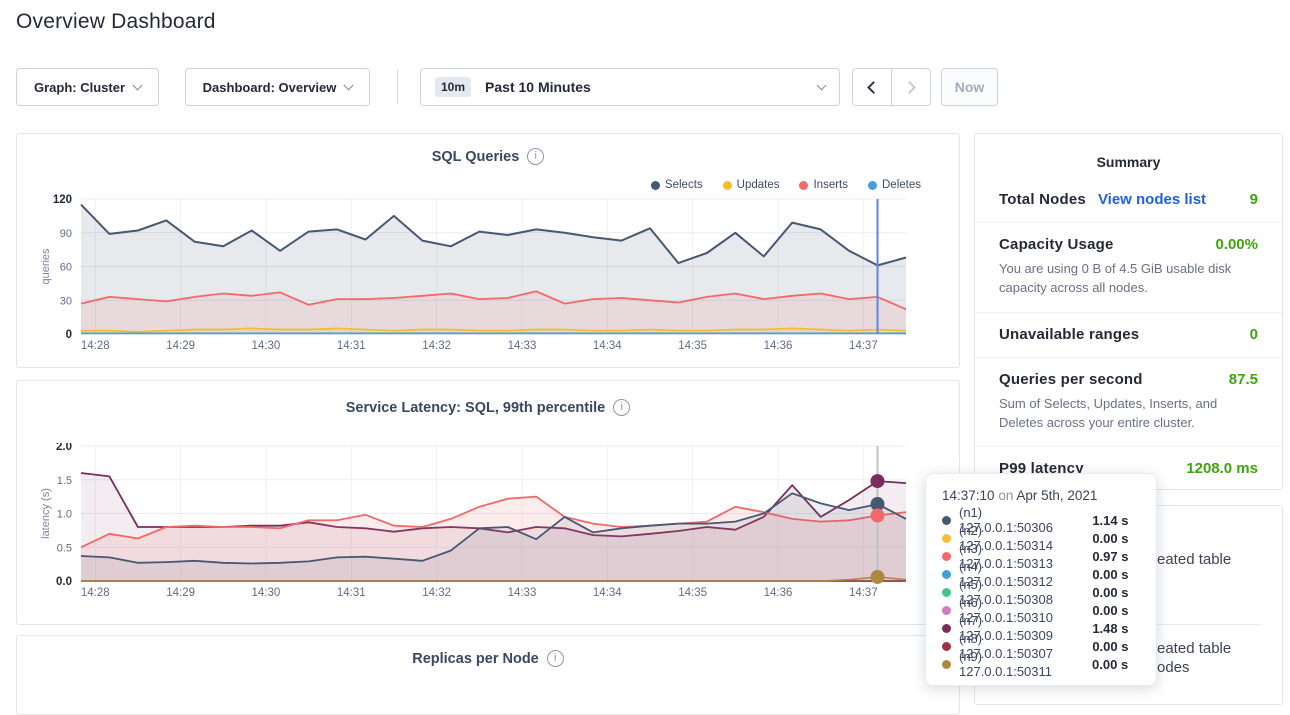  I want to click on prev-range-button, so click(872, 87).